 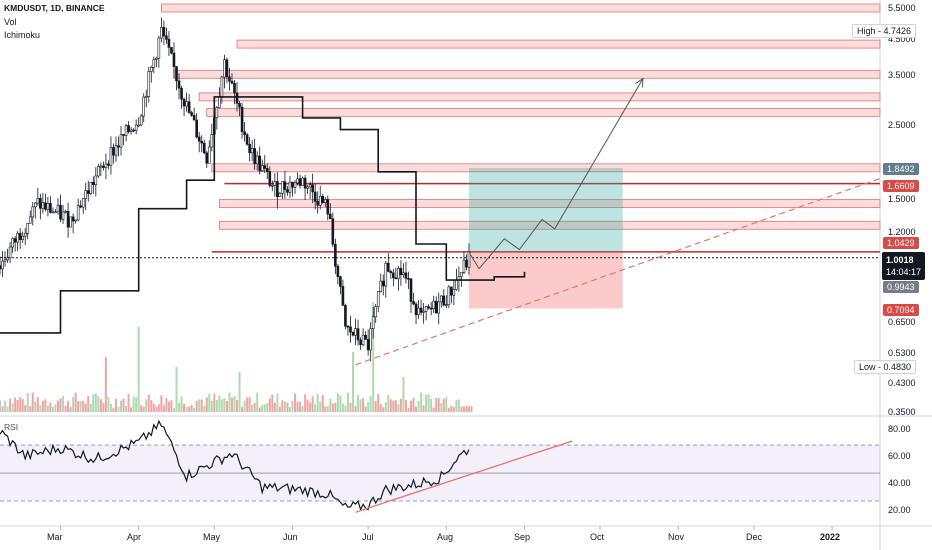 I want to click on time-label: May, so click(x=212, y=537).